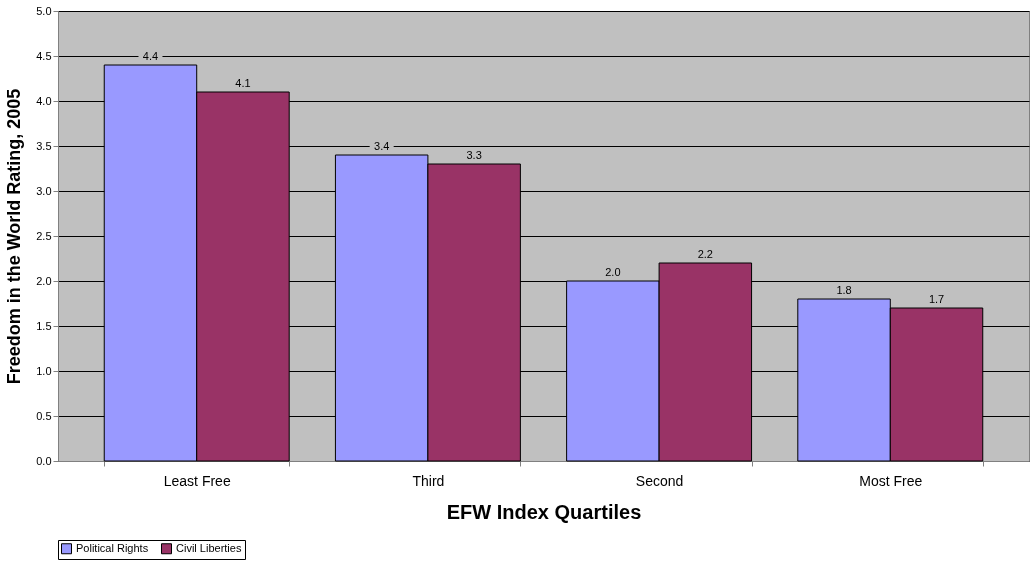  What do you see at coordinates (382, 146) in the screenshot?
I see `data-label: 3.4` at bounding box center [382, 146].